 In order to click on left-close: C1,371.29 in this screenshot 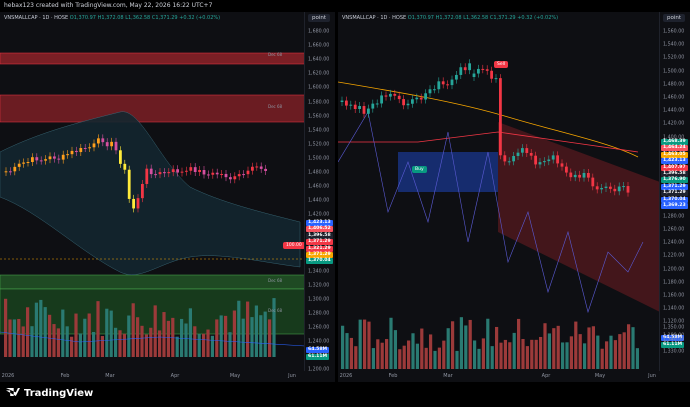, I will do `click(164, 18)`.